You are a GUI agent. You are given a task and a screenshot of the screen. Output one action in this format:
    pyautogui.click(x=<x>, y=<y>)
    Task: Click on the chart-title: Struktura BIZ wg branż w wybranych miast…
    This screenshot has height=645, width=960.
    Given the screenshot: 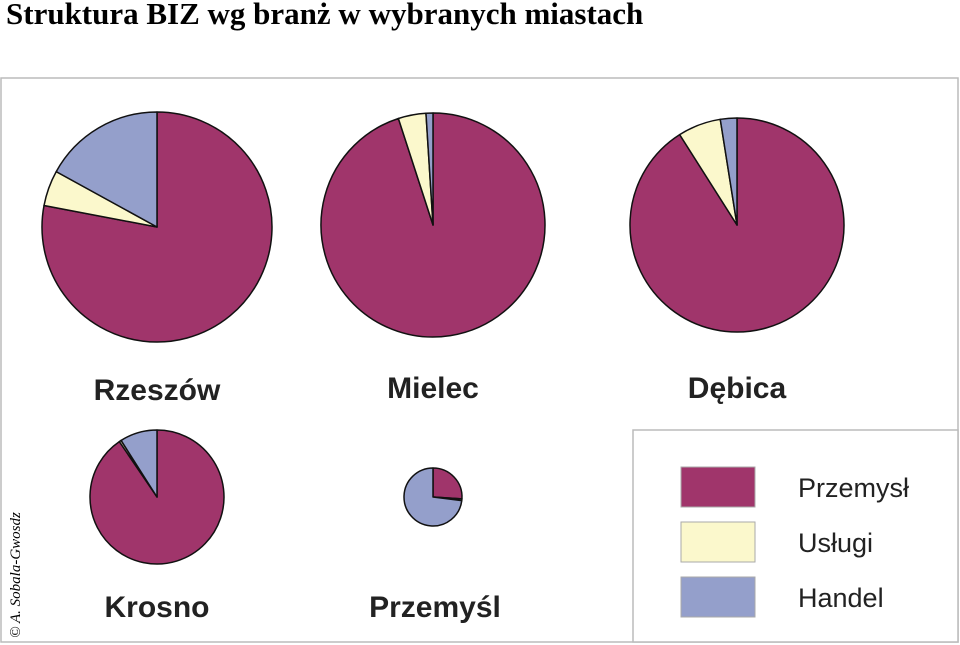 What is the action you would take?
    pyautogui.click(x=324, y=15)
    